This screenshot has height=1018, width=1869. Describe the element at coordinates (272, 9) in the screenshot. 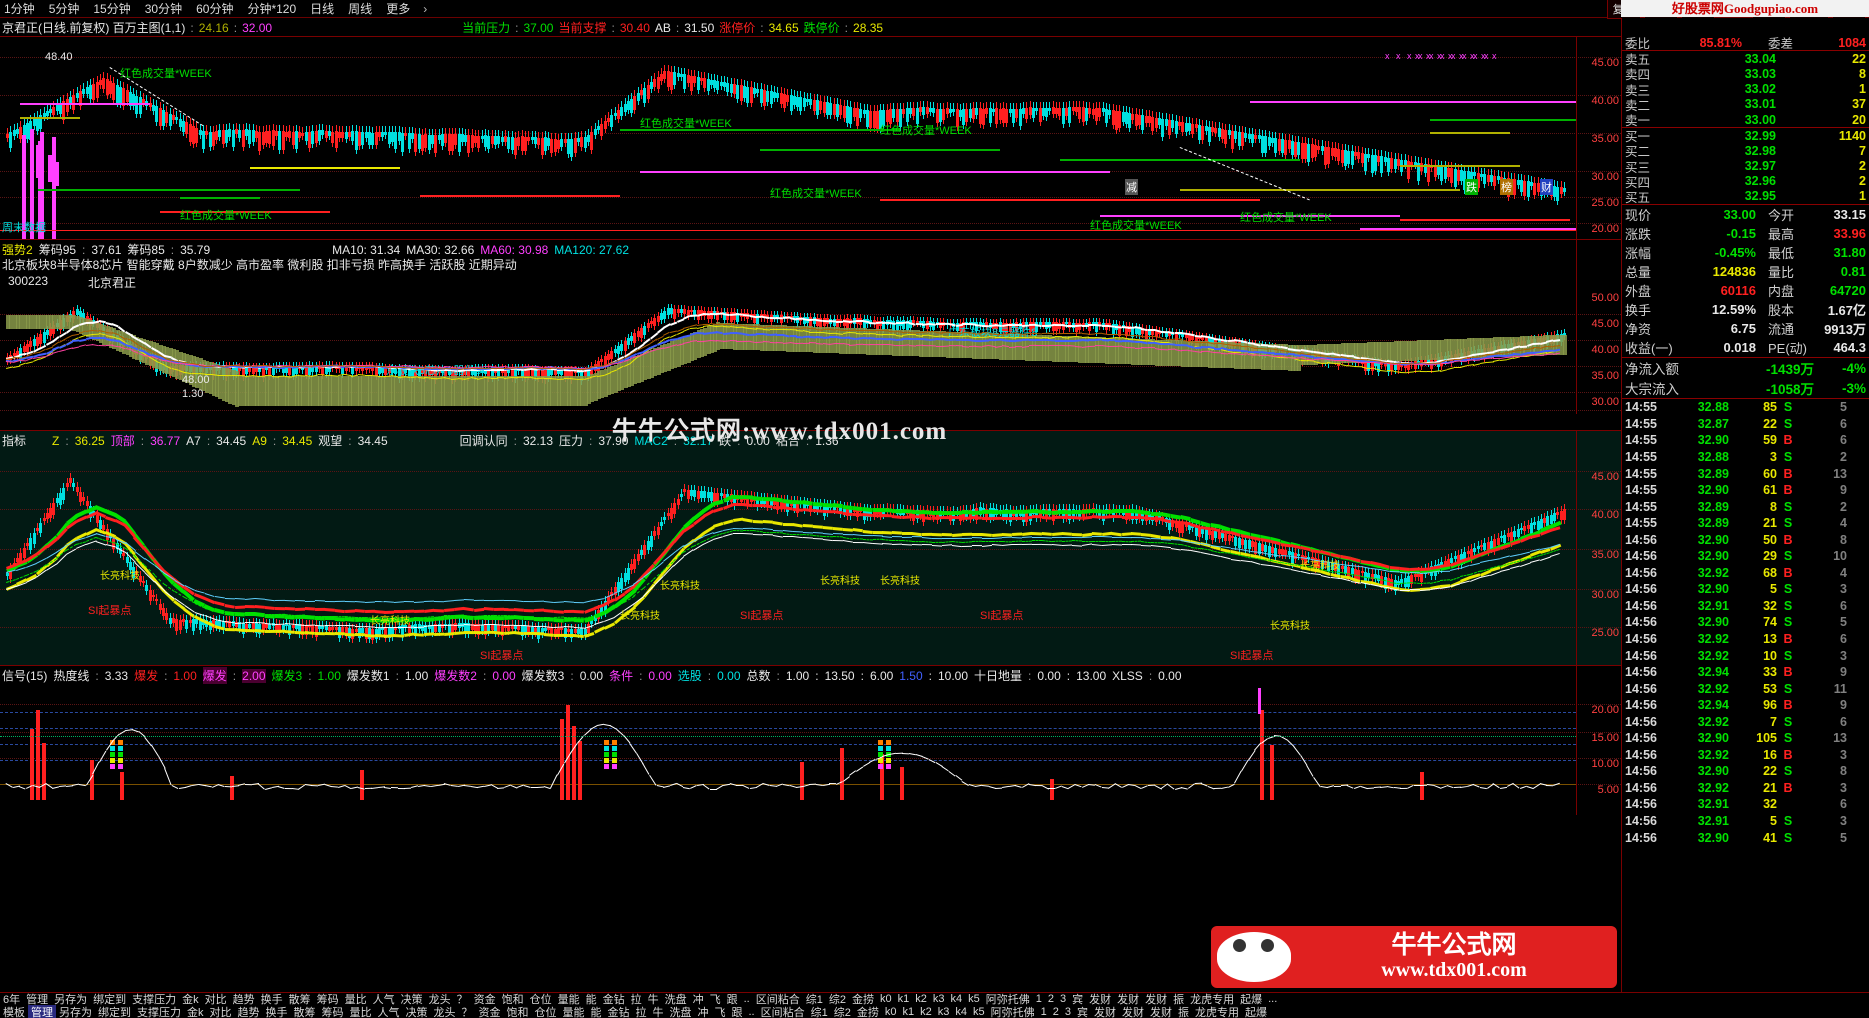

I see `menu-item-5: 分钟*120` at that location.